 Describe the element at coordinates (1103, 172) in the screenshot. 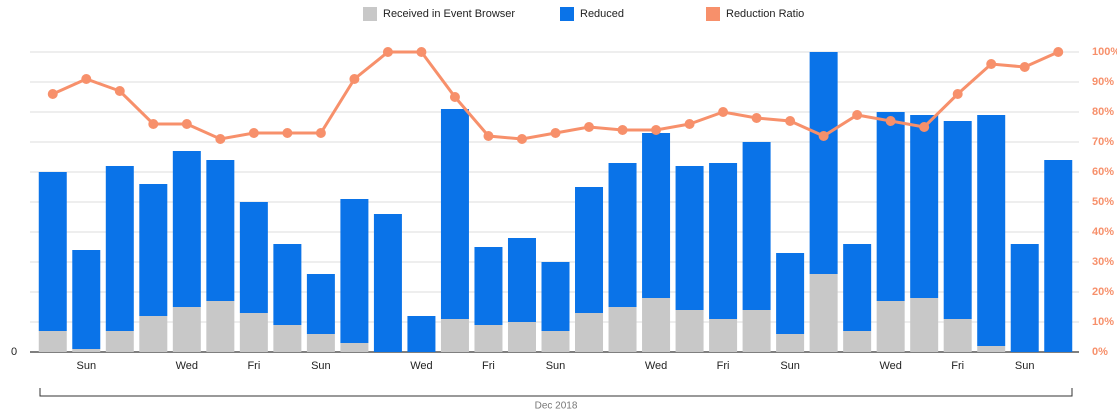

I see `y2-tick-label: 60%` at that location.